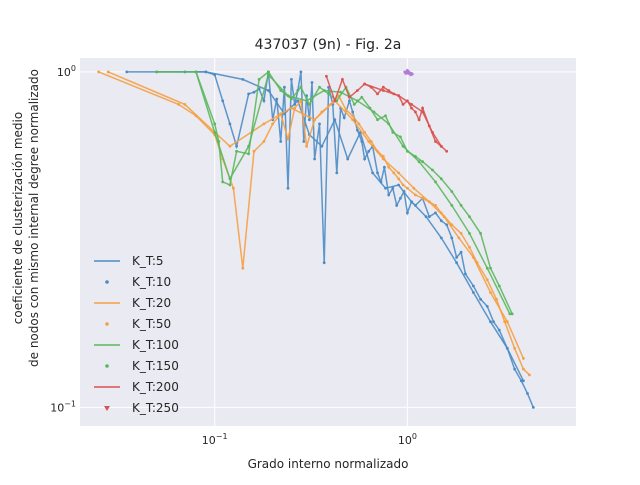 This screenshot has width=640, height=485. I want to click on legend-item: K_T:250, so click(141, 408).